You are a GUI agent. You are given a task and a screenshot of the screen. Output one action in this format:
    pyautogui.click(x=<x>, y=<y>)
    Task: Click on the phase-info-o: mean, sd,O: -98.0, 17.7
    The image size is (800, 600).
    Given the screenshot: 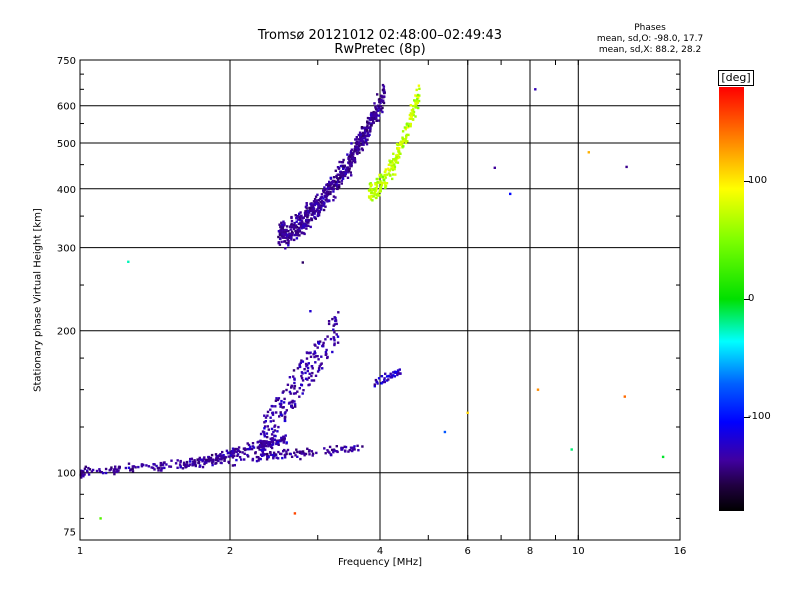 What is the action you would take?
    pyautogui.click(x=650, y=39)
    